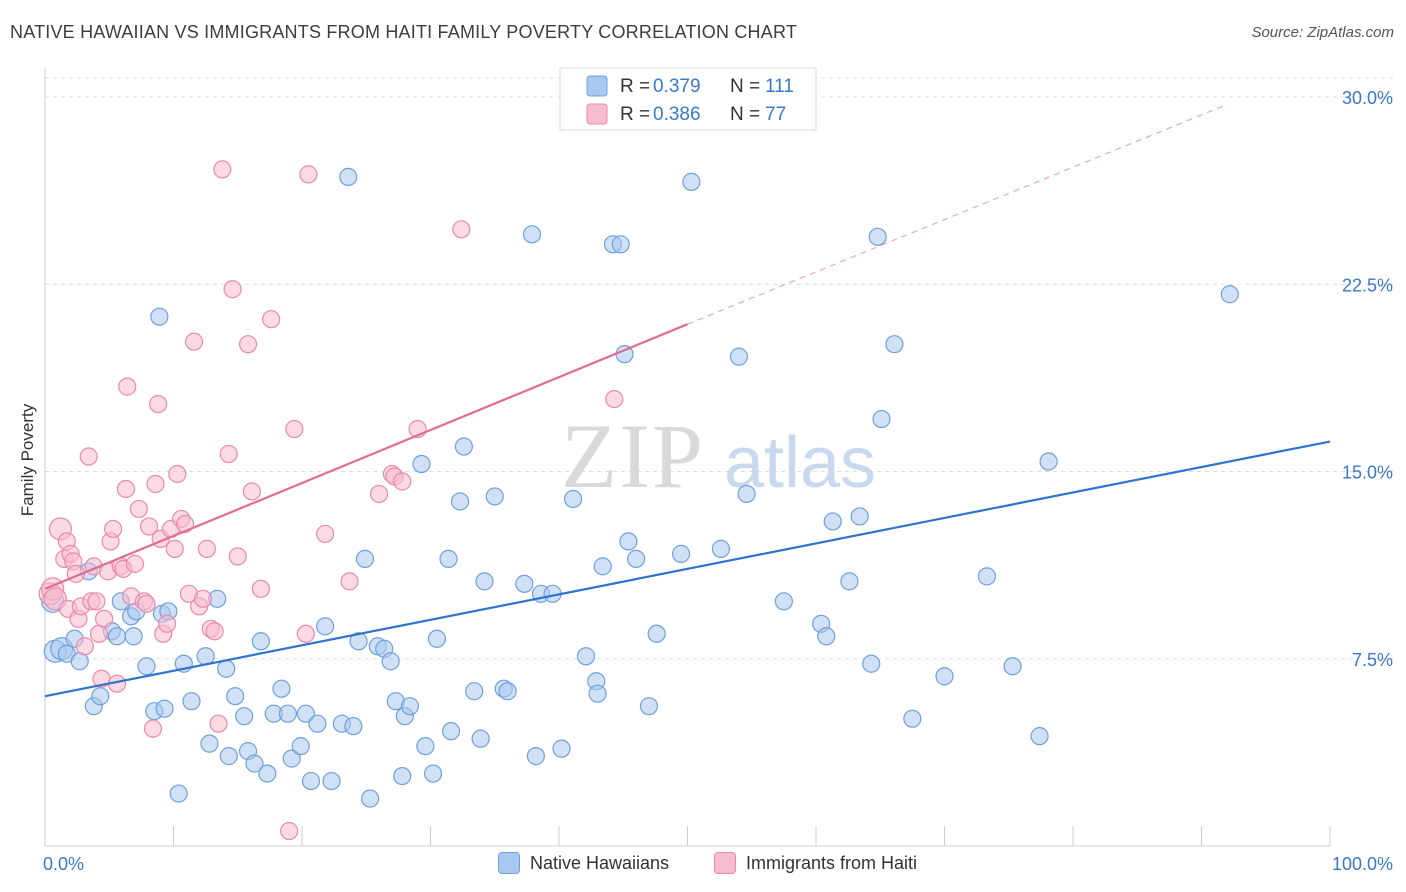  I want to click on x-tick-label-0: 0.0%, so click(63, 864).